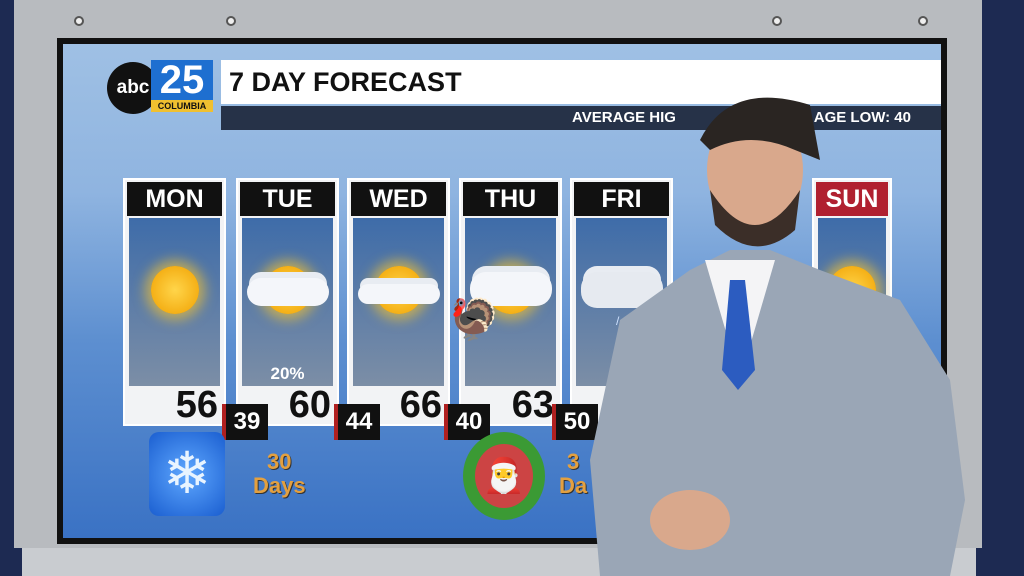 This screenshot has height=576, width=1024. What do you see at coordinates (852, 199) in the screenshot?
I see `day-name: SUN` at bounding box center [852, 199].